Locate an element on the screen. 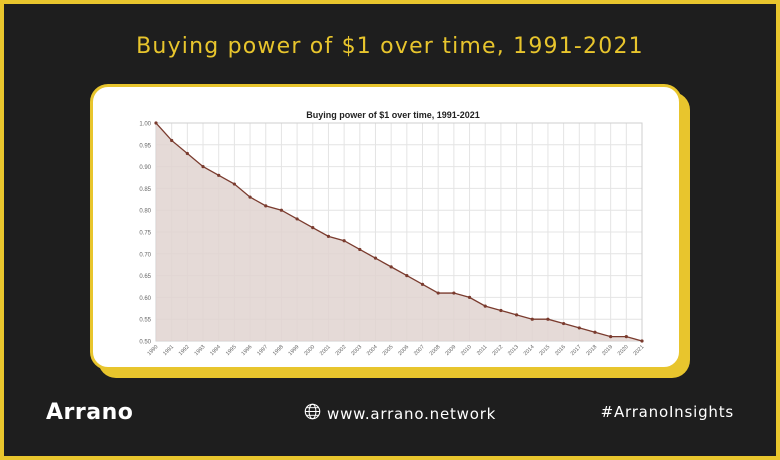  x-tick-label: 2020 is located at coordinates (623, 350).